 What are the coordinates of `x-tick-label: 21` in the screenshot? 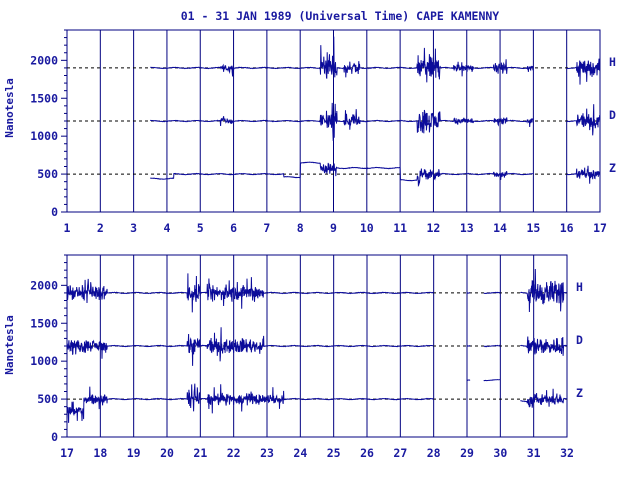 It's located at (200, 453).